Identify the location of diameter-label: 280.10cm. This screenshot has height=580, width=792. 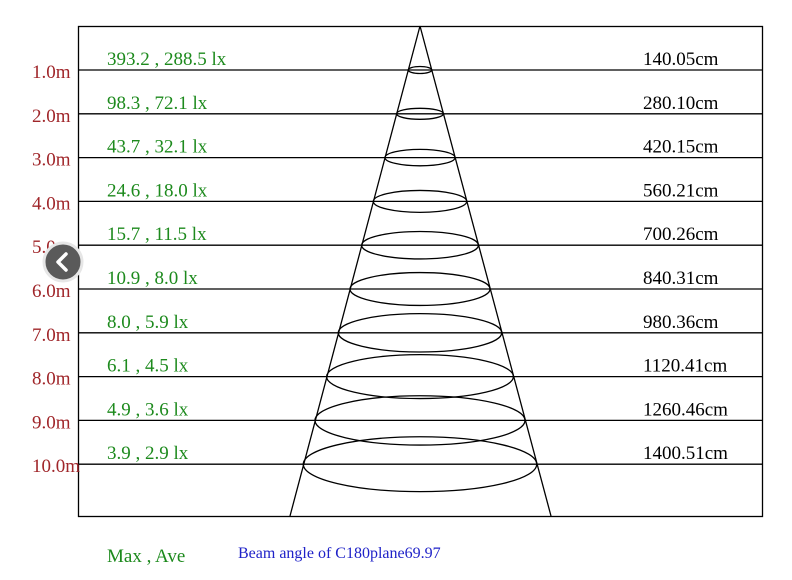
(681, 103).